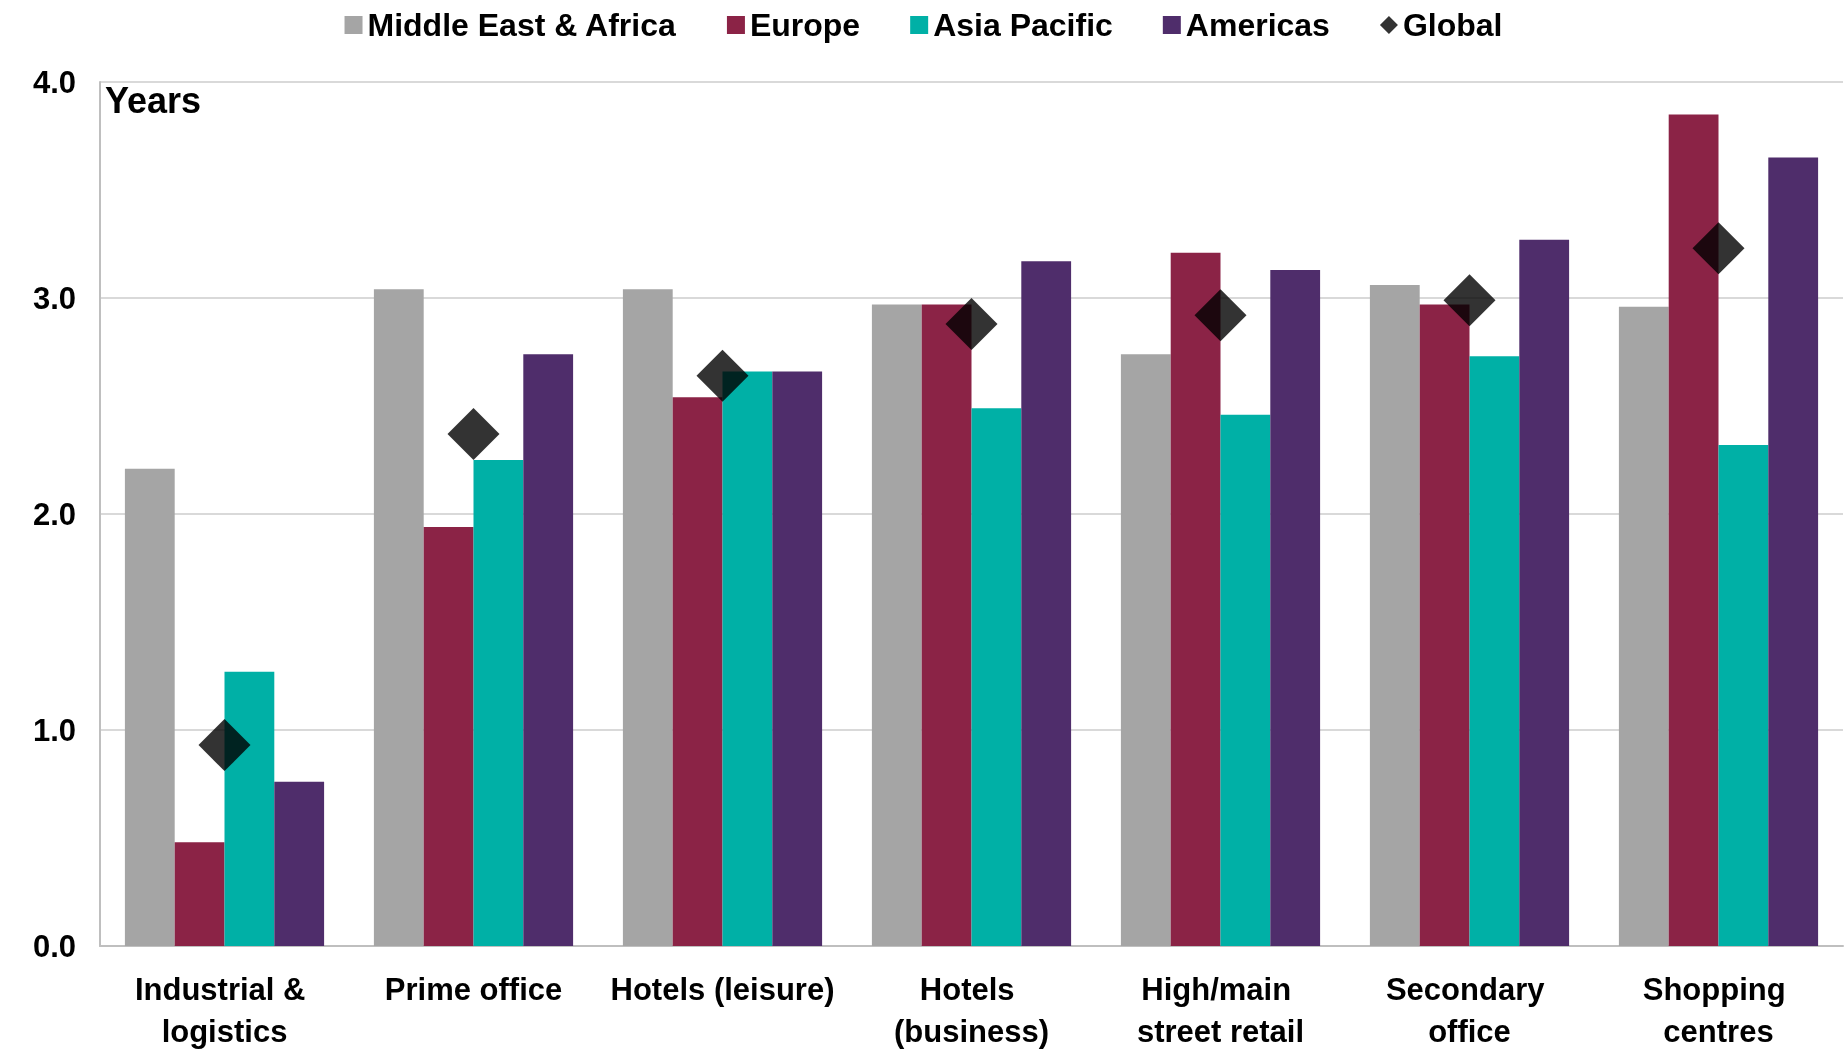  Describe the element at coordinates (473, 989) in the screenshot. I see `x-tick-label: Prime office` at that location.